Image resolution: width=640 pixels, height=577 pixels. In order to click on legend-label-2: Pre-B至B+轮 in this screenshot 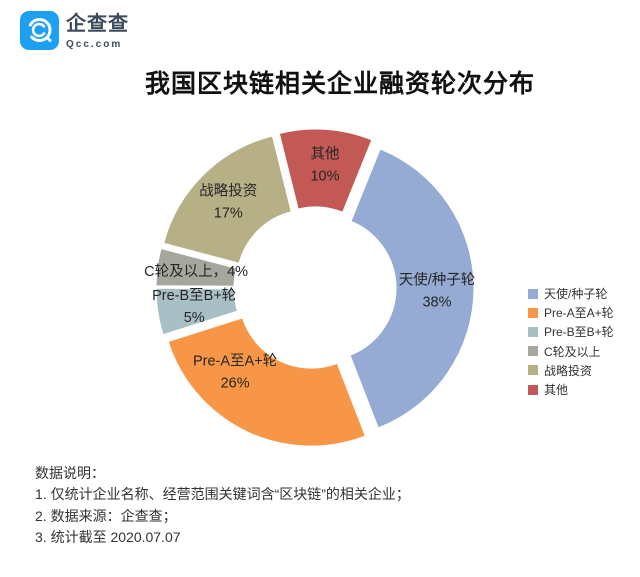, I will do `click(579, 332)`.